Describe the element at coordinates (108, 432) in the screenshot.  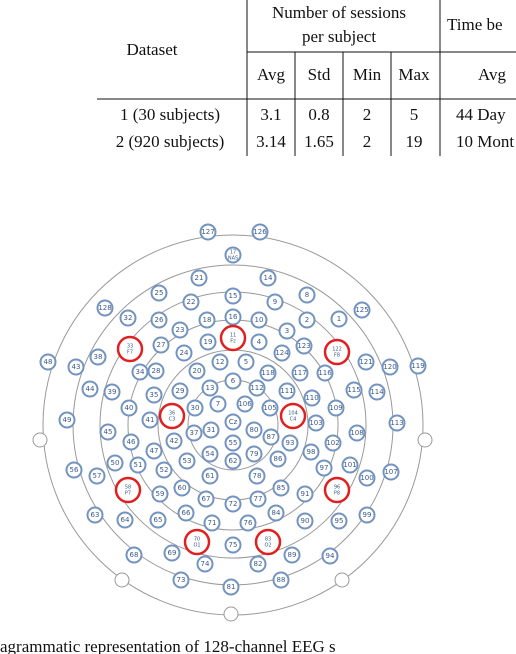
I see `electrode-number: 45` at that location.